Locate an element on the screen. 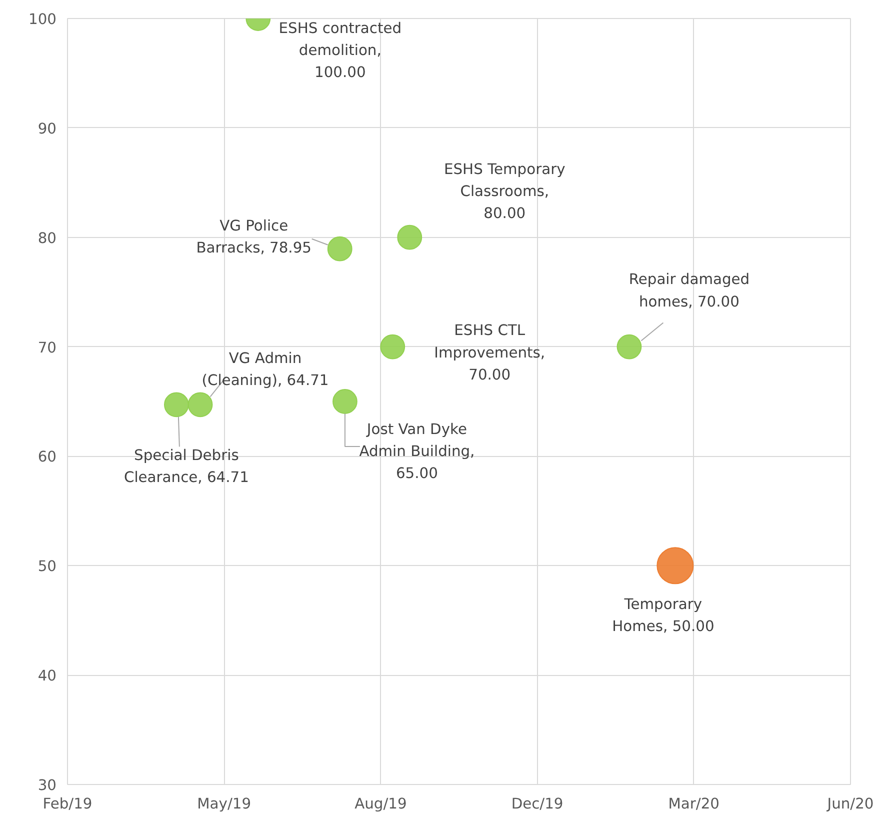 The width and height of the screenshot is (886, 824). annotation: ESHS Temporary Classrooms, 80.00 is located at coordinates (505, 191).